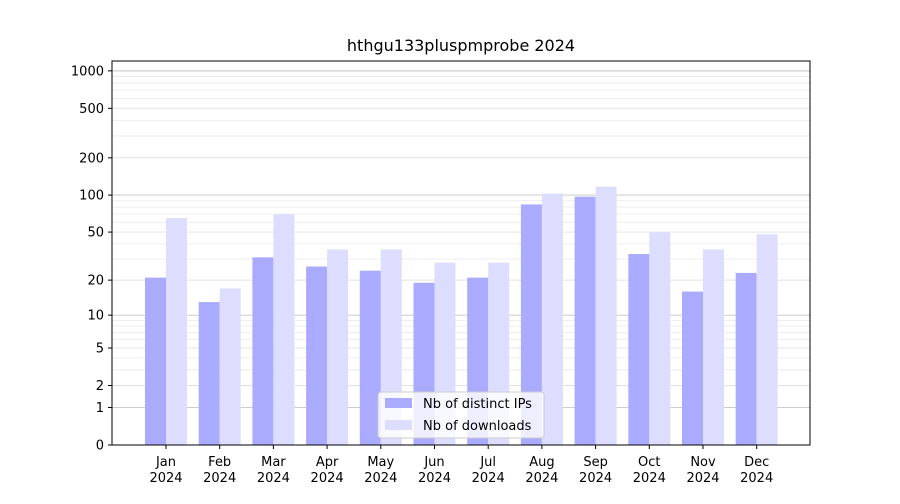 The image size is (900, 504). Describe the element at coordinates (100, 348) in the screenshot. I see `y-tick-label: 5` at that location.